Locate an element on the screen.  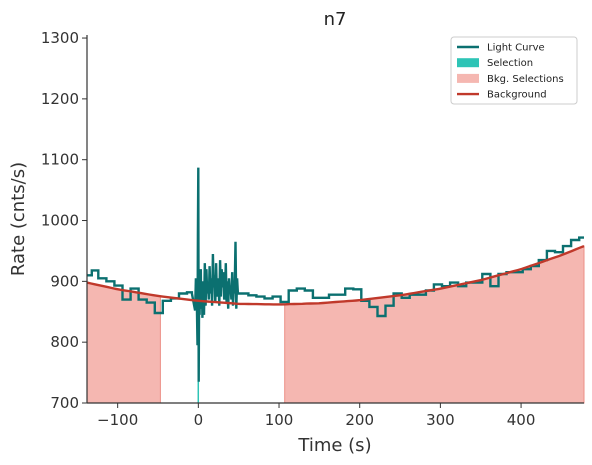
x-tick-label: 300 is located at coordinates (440, 420).